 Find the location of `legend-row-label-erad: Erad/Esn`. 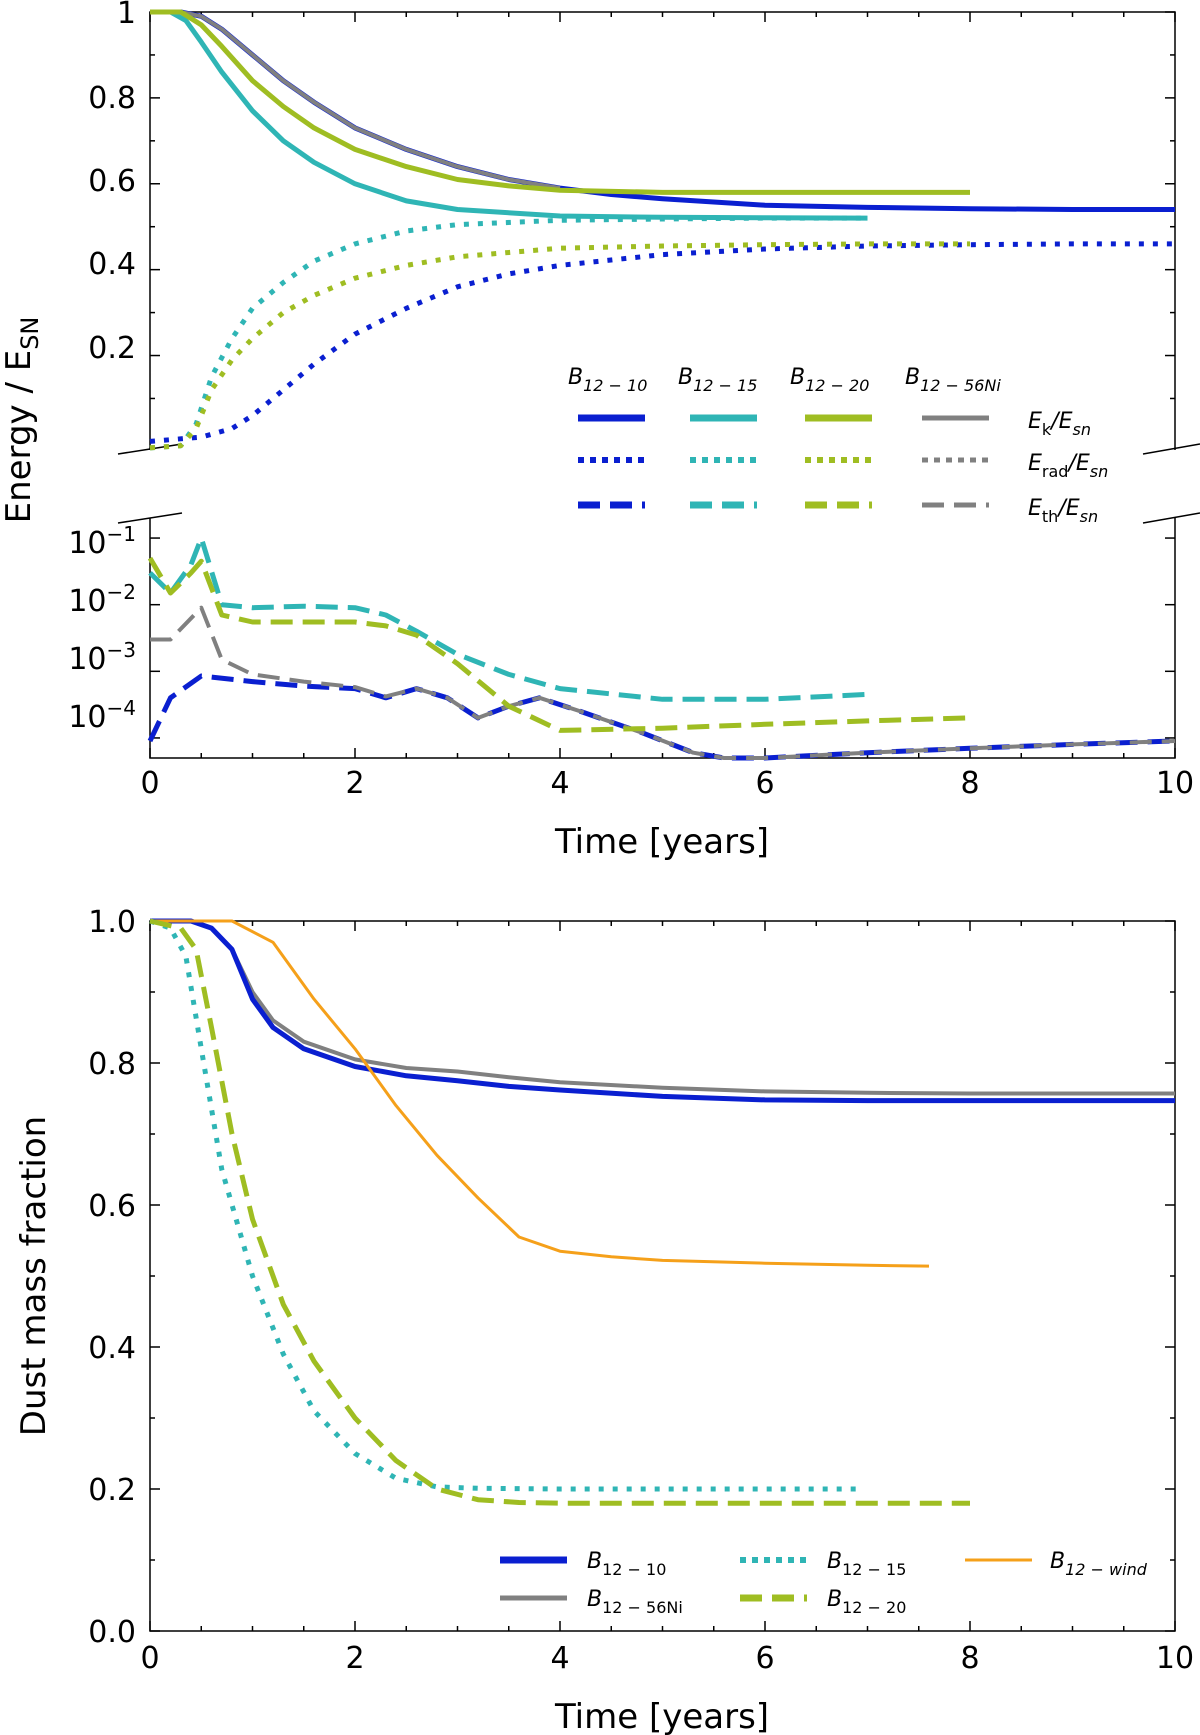

legend-row-label-erad: Erad/Esn is located at coordinates (1068, 466).